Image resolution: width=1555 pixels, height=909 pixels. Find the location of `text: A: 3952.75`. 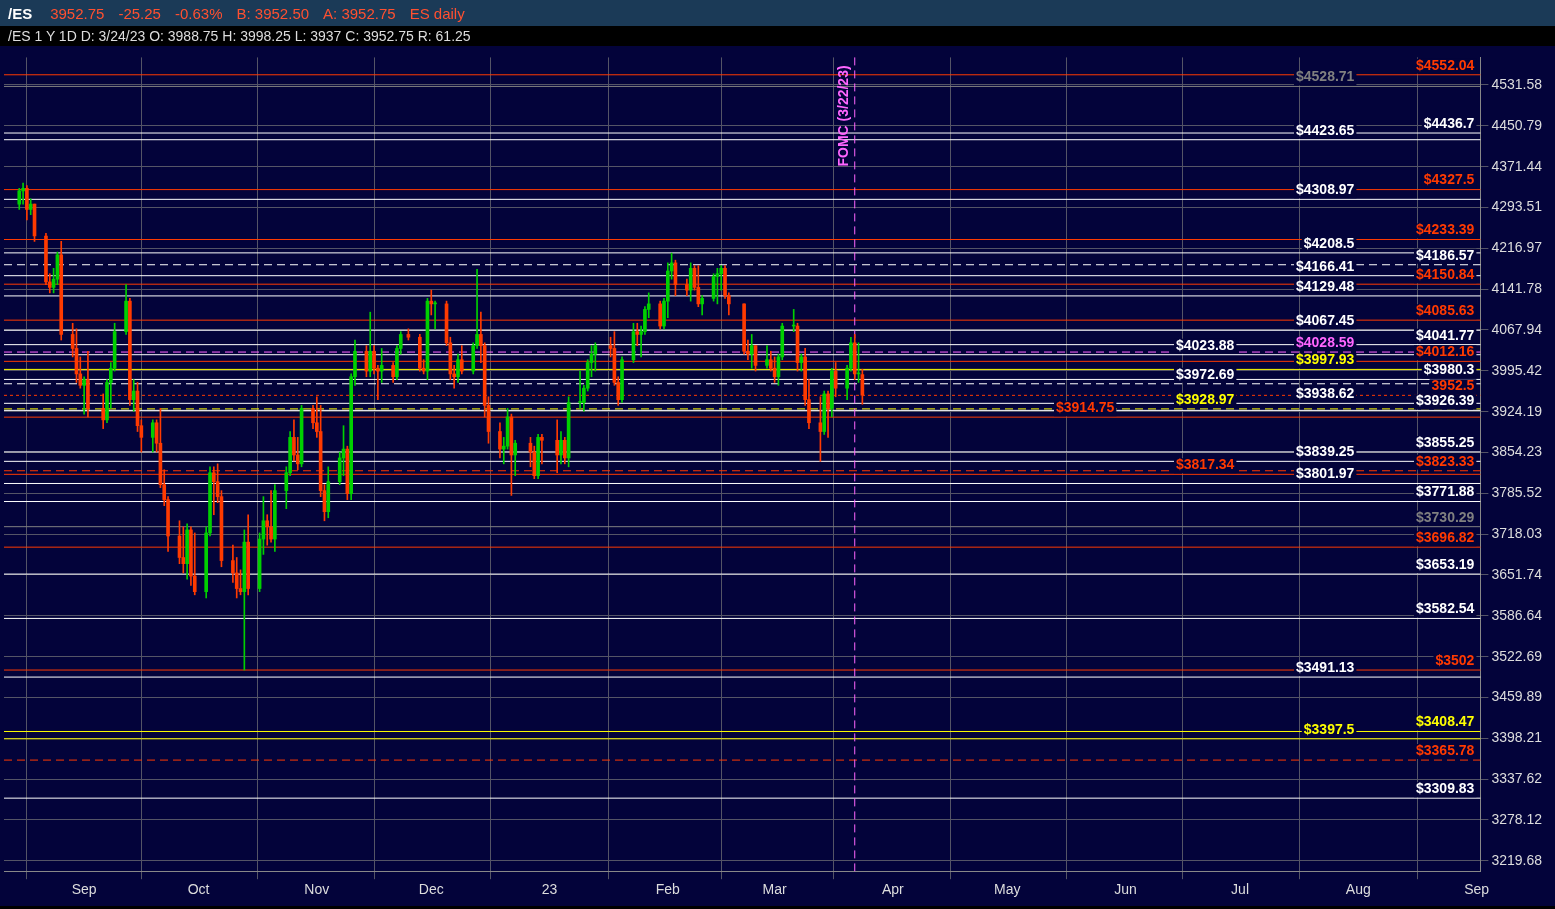

text: A: 3952.75 is located at coordinates (359, 13).